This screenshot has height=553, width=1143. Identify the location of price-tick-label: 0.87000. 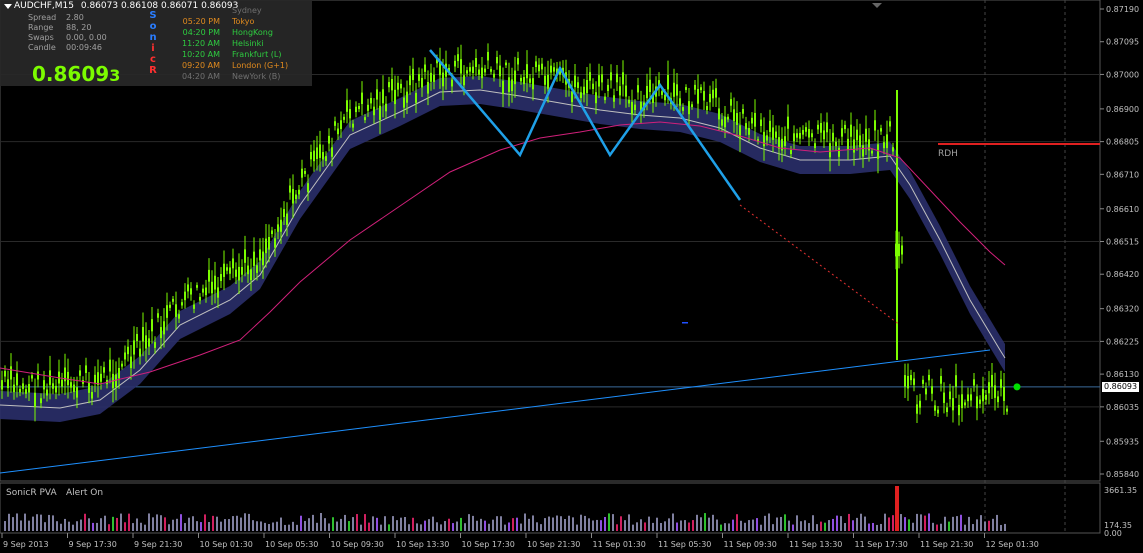
(1122, 74).